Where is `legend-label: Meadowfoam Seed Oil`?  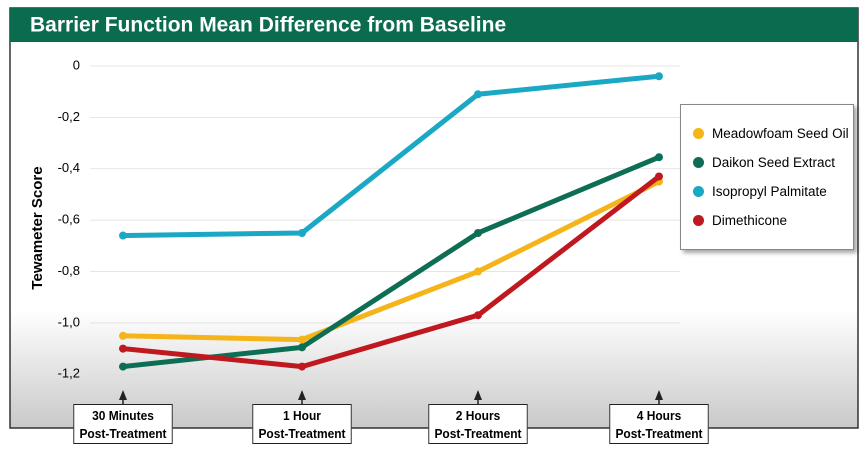 legend-label: Meadowfoam Seed Oil is located at coordinates (780, 133).